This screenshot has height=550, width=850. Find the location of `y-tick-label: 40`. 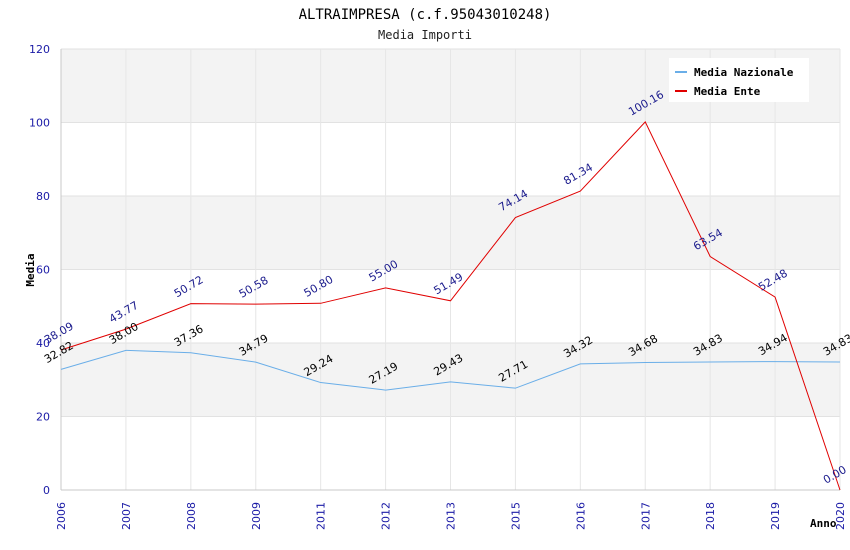

y-tick-label: 40 is located at coordinates (43, 343).